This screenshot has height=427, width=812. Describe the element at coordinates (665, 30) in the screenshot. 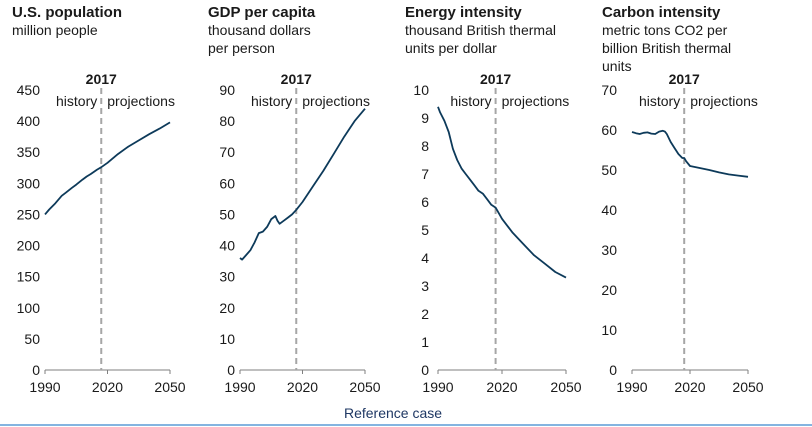

I see `chart-subtitle-line: metric tons CO2 per` at that location.